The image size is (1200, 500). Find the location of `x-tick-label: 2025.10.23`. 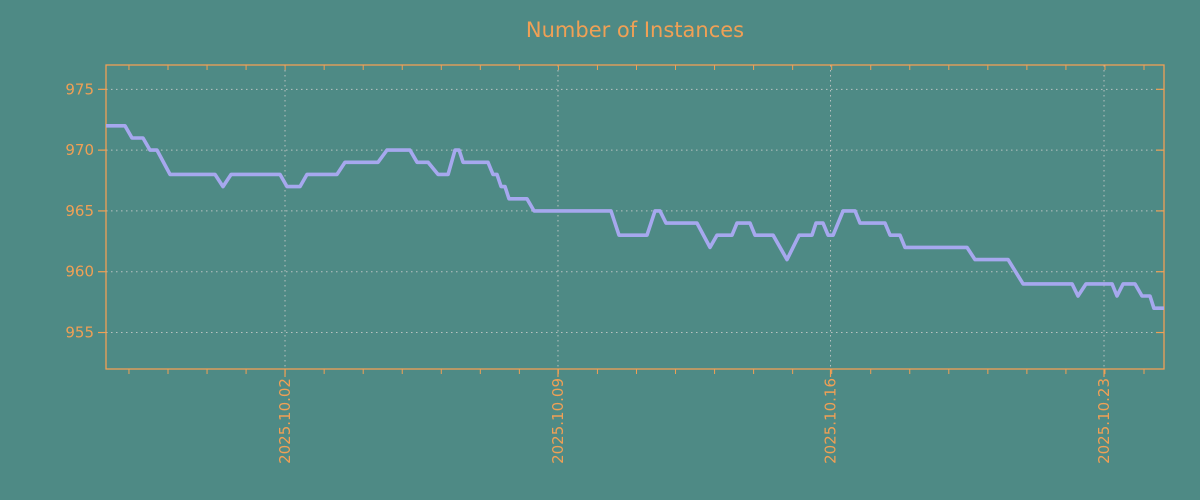

x-tick-label: 2025.10.23 is located at coordinates (1104, 421).